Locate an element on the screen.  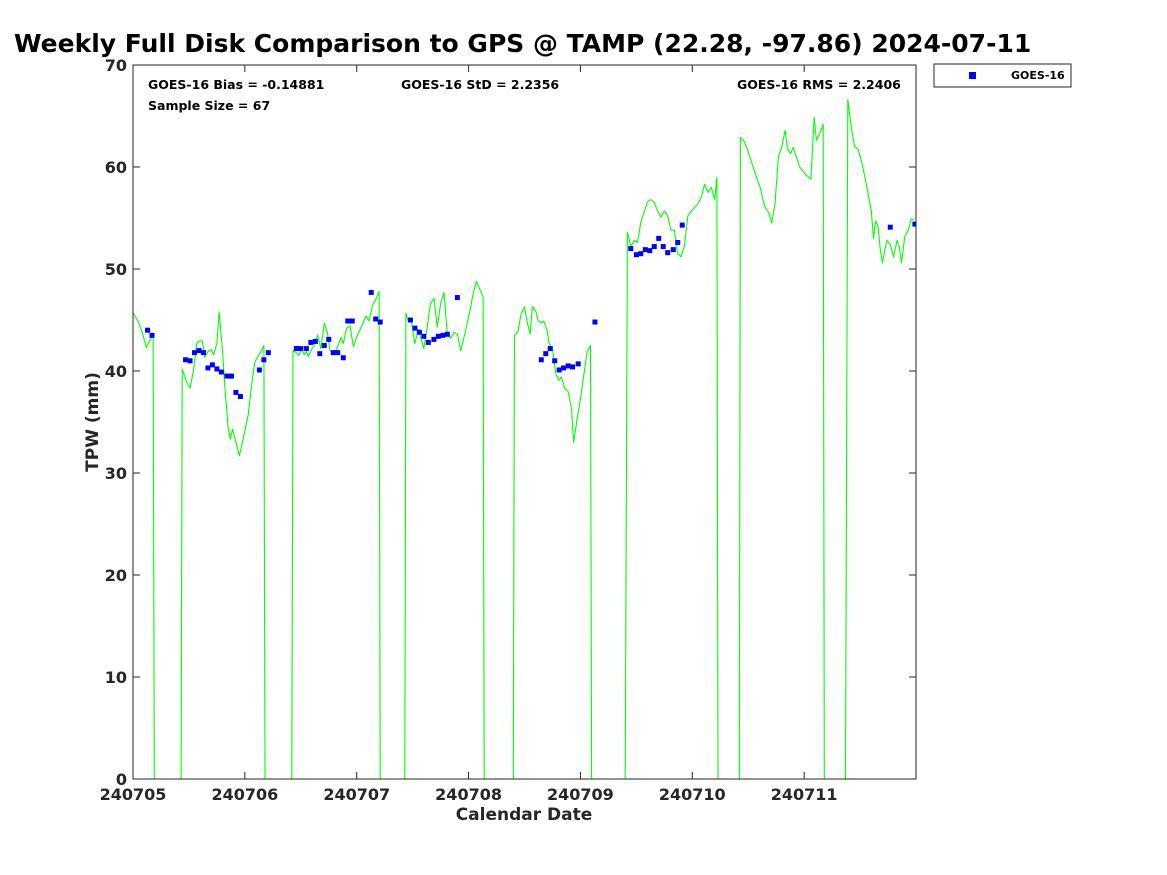
x-tick-label: 240708 is located at coordinates (468, 794).